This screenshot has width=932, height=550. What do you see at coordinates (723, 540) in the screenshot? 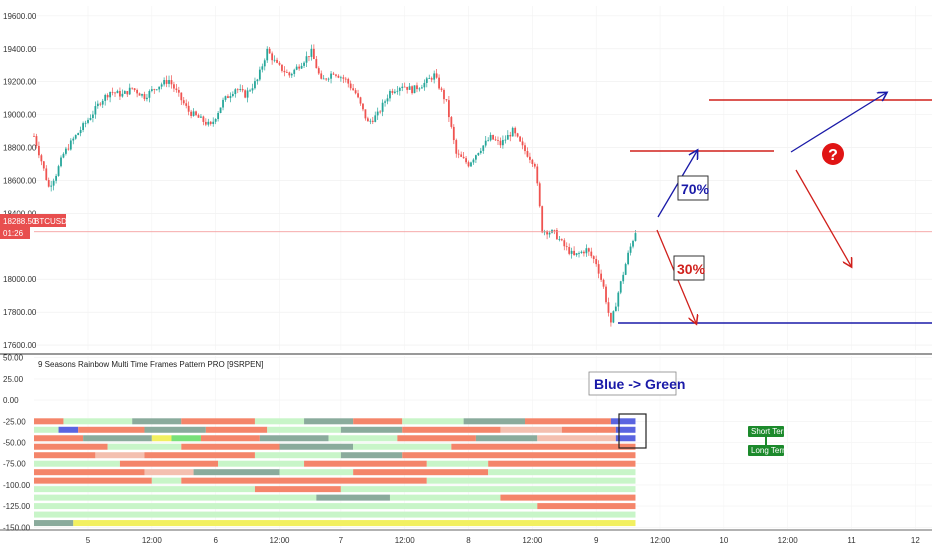
I see `time-tick-label: 10` at bounding box center [723, 540].